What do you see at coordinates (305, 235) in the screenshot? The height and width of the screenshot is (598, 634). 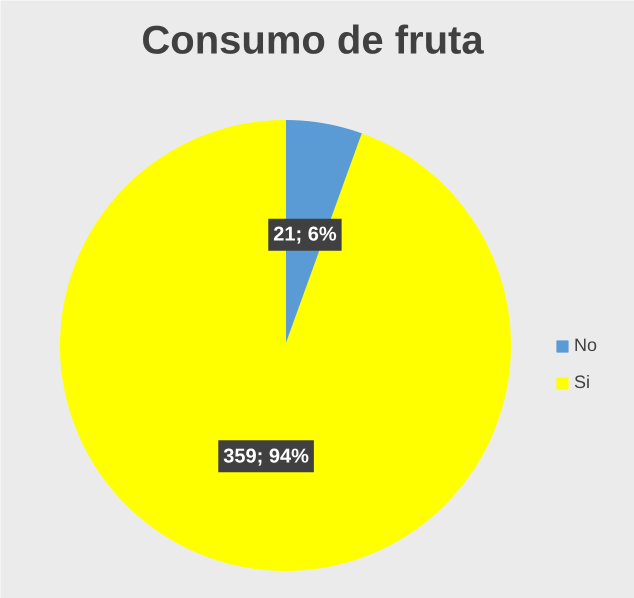 I see `data-label: 21; 6%` at bounding box center [305, 235].